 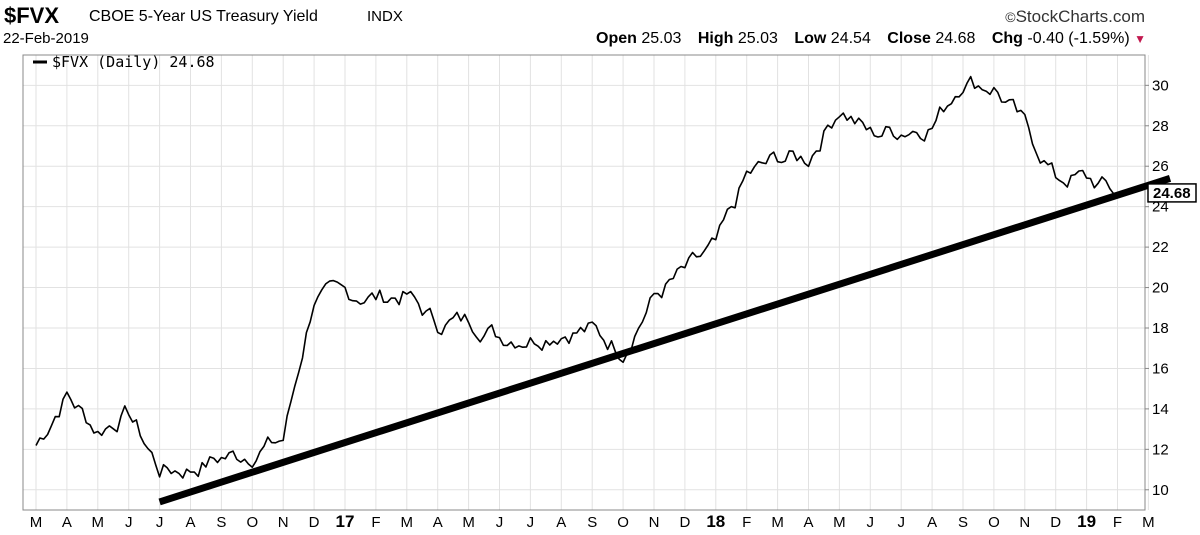 What do you see at coordinates (1160, 247) in the screenshot?
I see `y-tick-label: 22` at bounding box center [1160, 247].